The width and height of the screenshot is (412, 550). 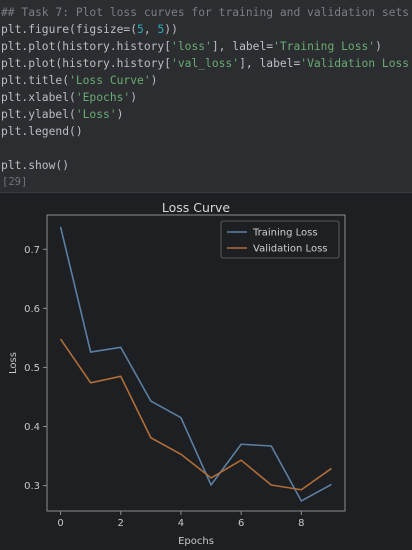 What do you see at coordinates (13, 363) in the screenshot?
I see `y-axis-label: Loss` at bounding box center [13, 363].